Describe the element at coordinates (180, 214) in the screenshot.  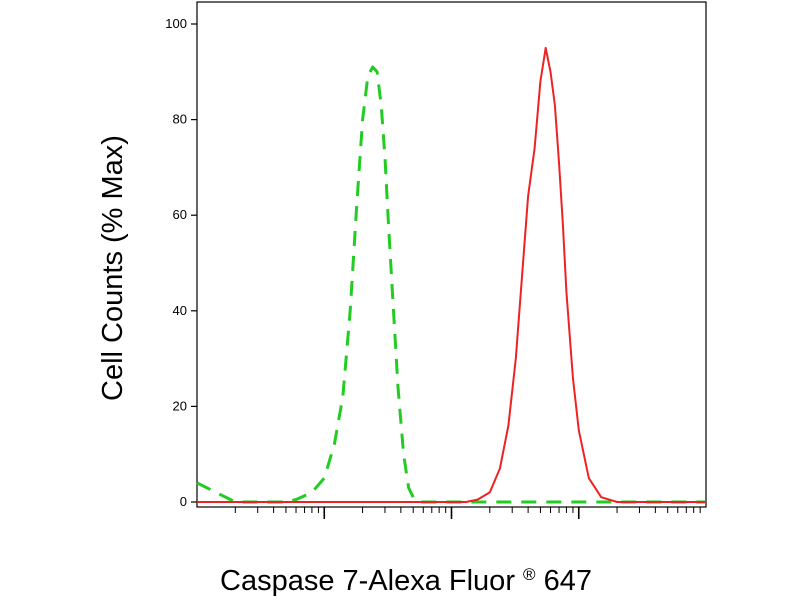
I see `y-tick-label: 60` at that location.